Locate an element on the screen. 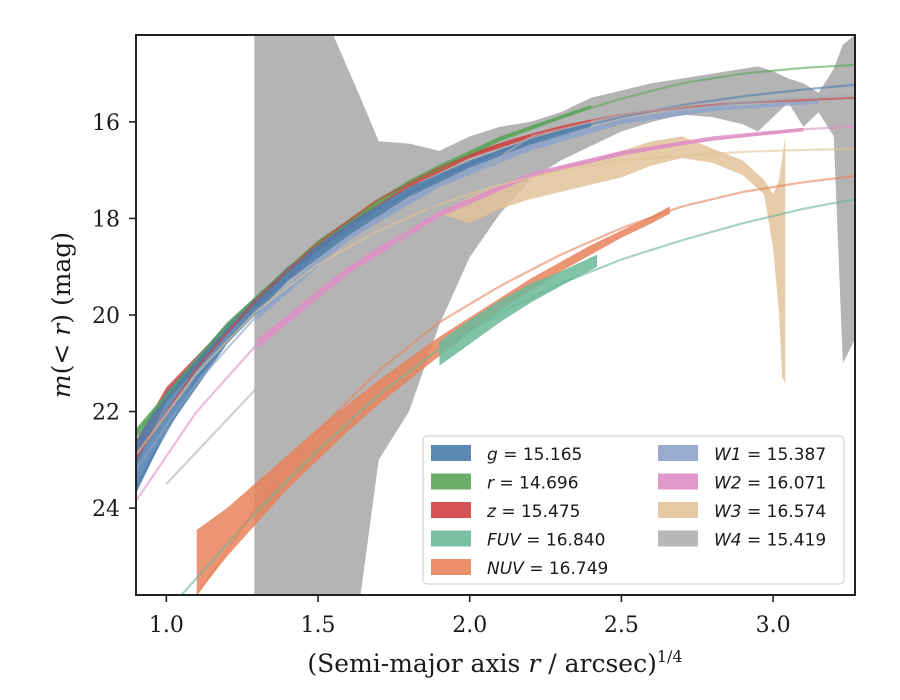 This screenshot has height=700, width=900. y-tick-label: 18 is located at coordinates (106, 219).